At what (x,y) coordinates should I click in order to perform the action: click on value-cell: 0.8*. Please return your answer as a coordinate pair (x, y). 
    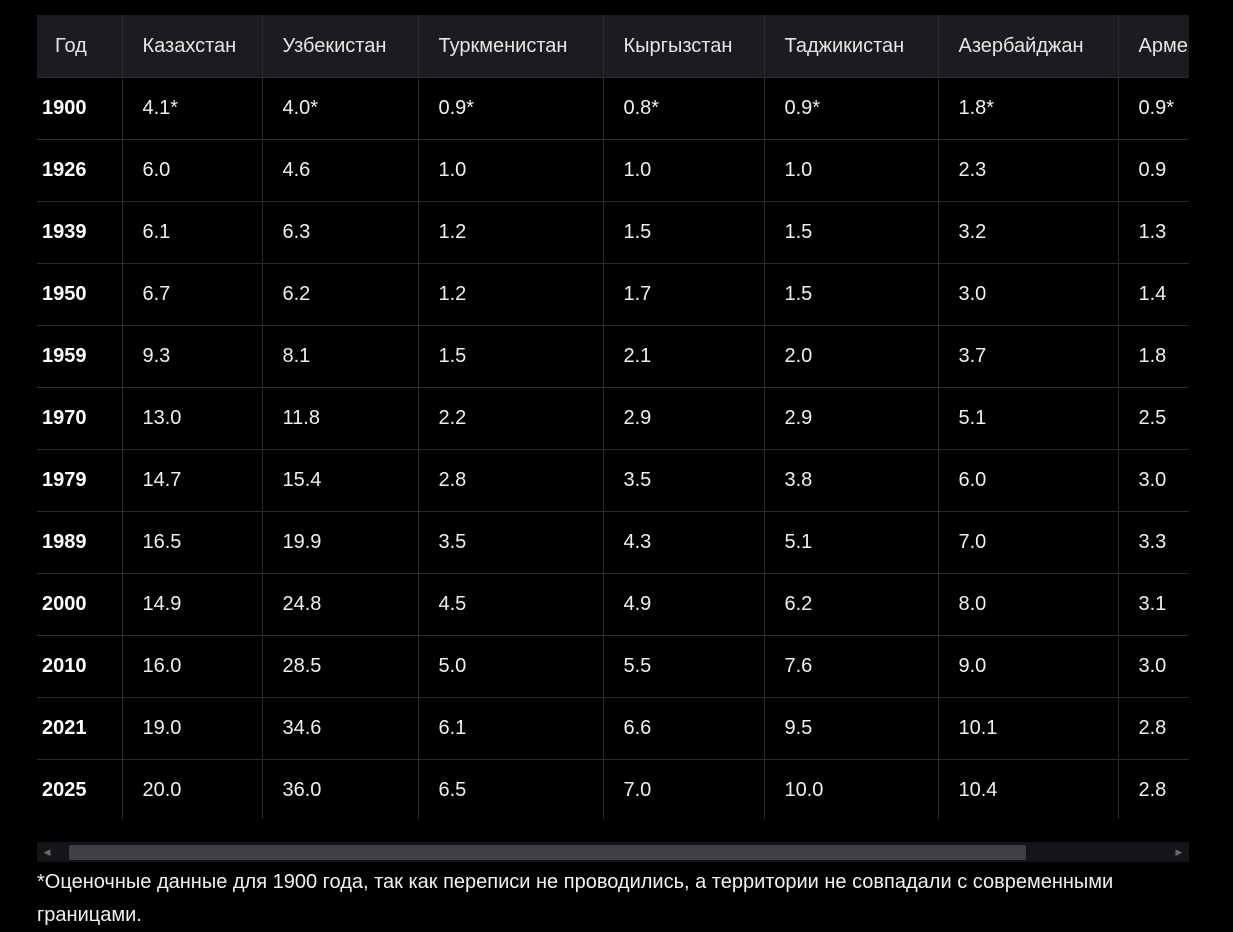
    Looking at the image, I should click on (684, 108).